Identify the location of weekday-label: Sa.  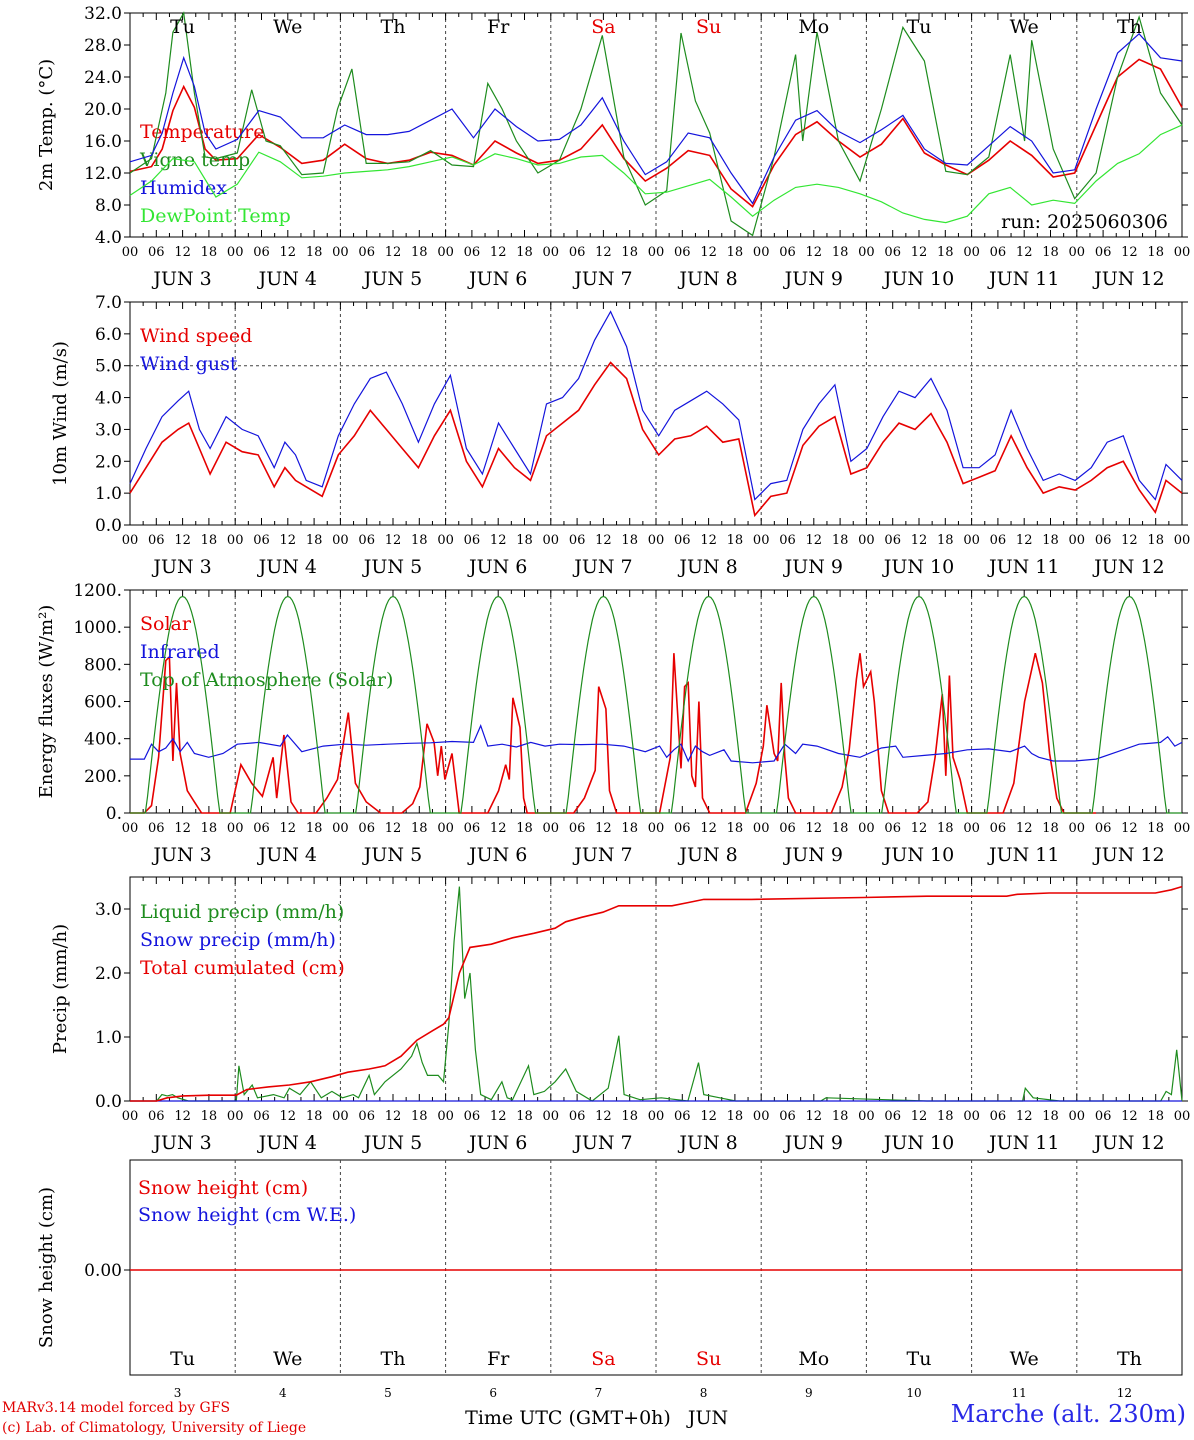
(603, 27).